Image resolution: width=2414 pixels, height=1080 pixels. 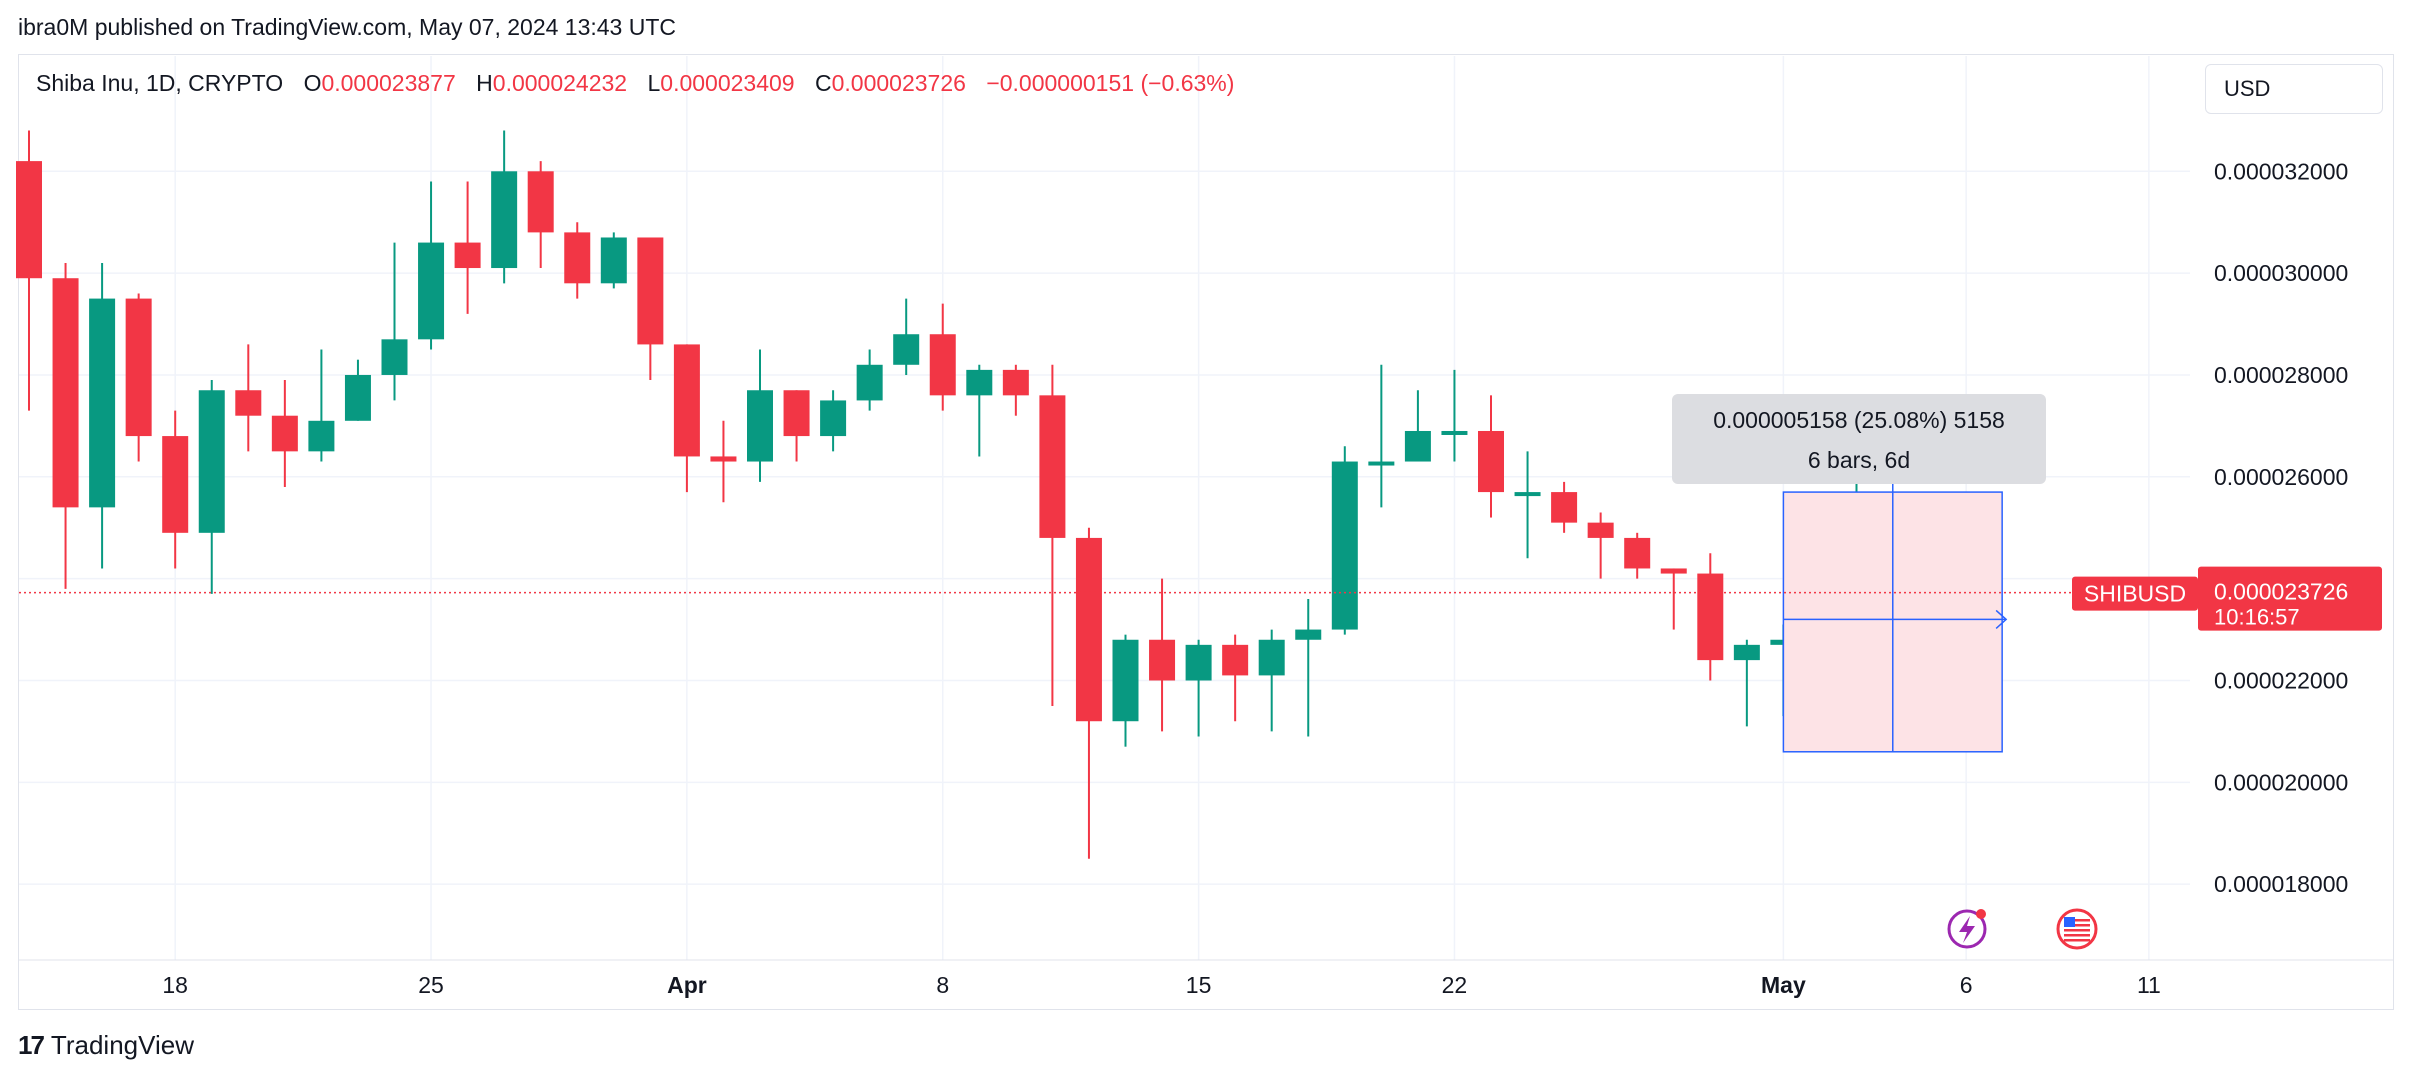 I want to click on y-tick-label: 0.000020000, so click(x=2281, y=782).